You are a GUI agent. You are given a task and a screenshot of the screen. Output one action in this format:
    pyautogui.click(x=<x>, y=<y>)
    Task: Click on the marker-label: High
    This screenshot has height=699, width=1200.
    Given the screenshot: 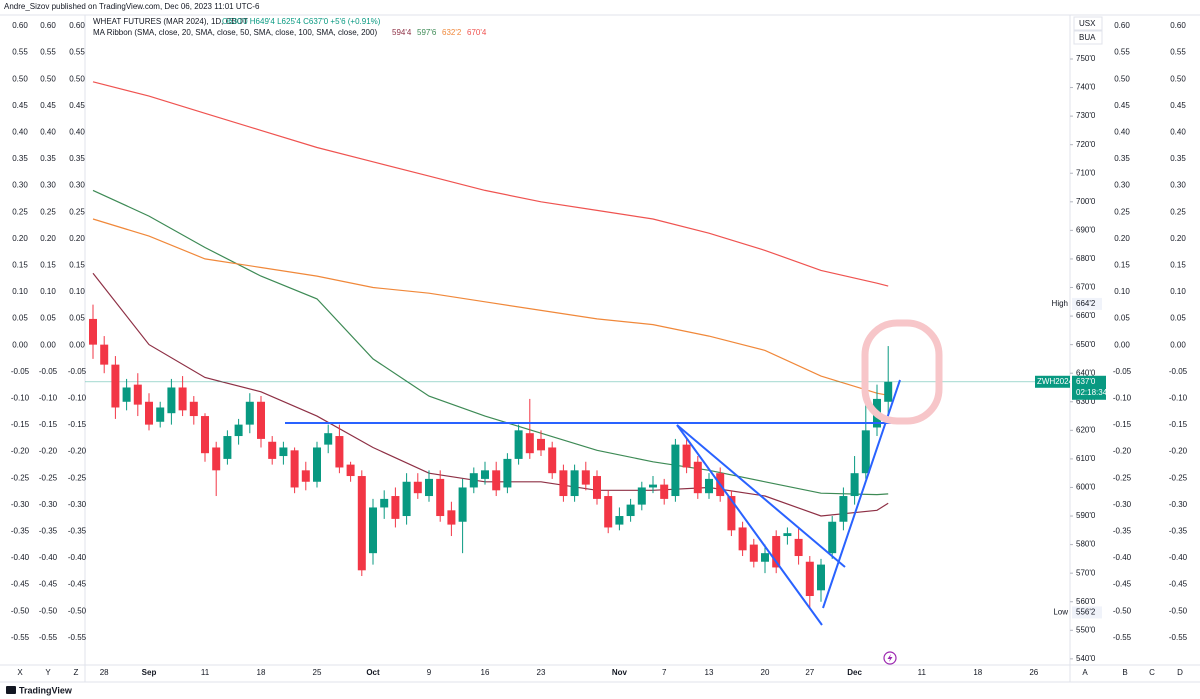 What is the action you would take?
    pyautogui.click(x=1060, y=303)
    